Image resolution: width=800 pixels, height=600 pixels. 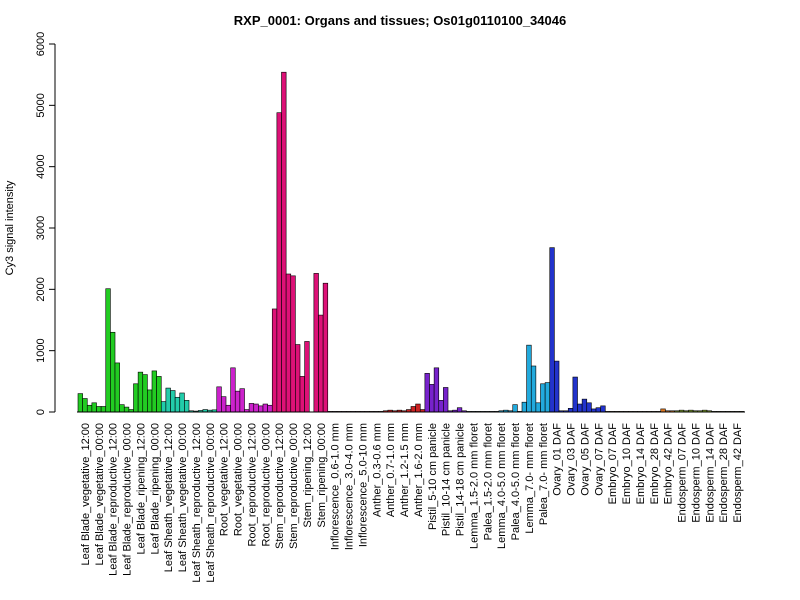 What do you see at coordinates (724, 473) in the screenshot?
I see `x-tick-label: Endosperm_28 DAF` at bounding box center [724, 473].